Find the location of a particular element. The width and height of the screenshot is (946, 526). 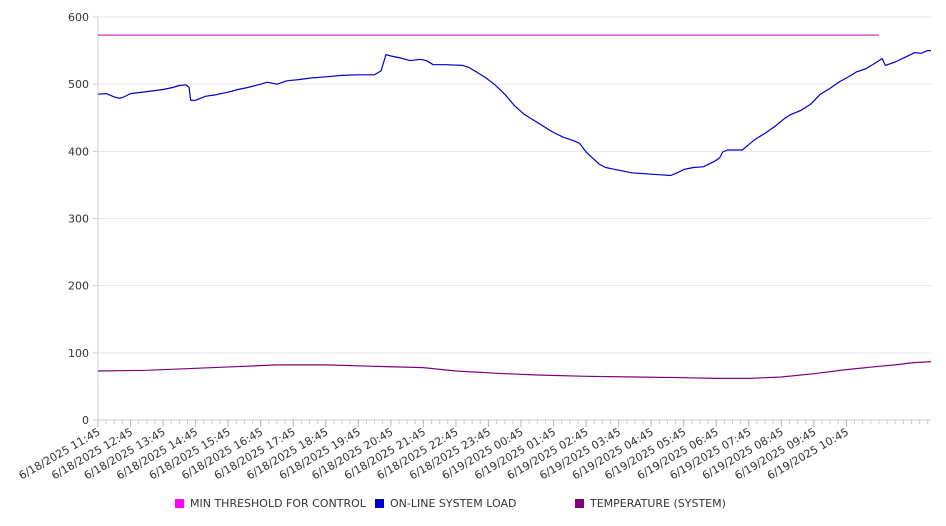

y-tick-label: 100 is located at coordinates (78, 353).